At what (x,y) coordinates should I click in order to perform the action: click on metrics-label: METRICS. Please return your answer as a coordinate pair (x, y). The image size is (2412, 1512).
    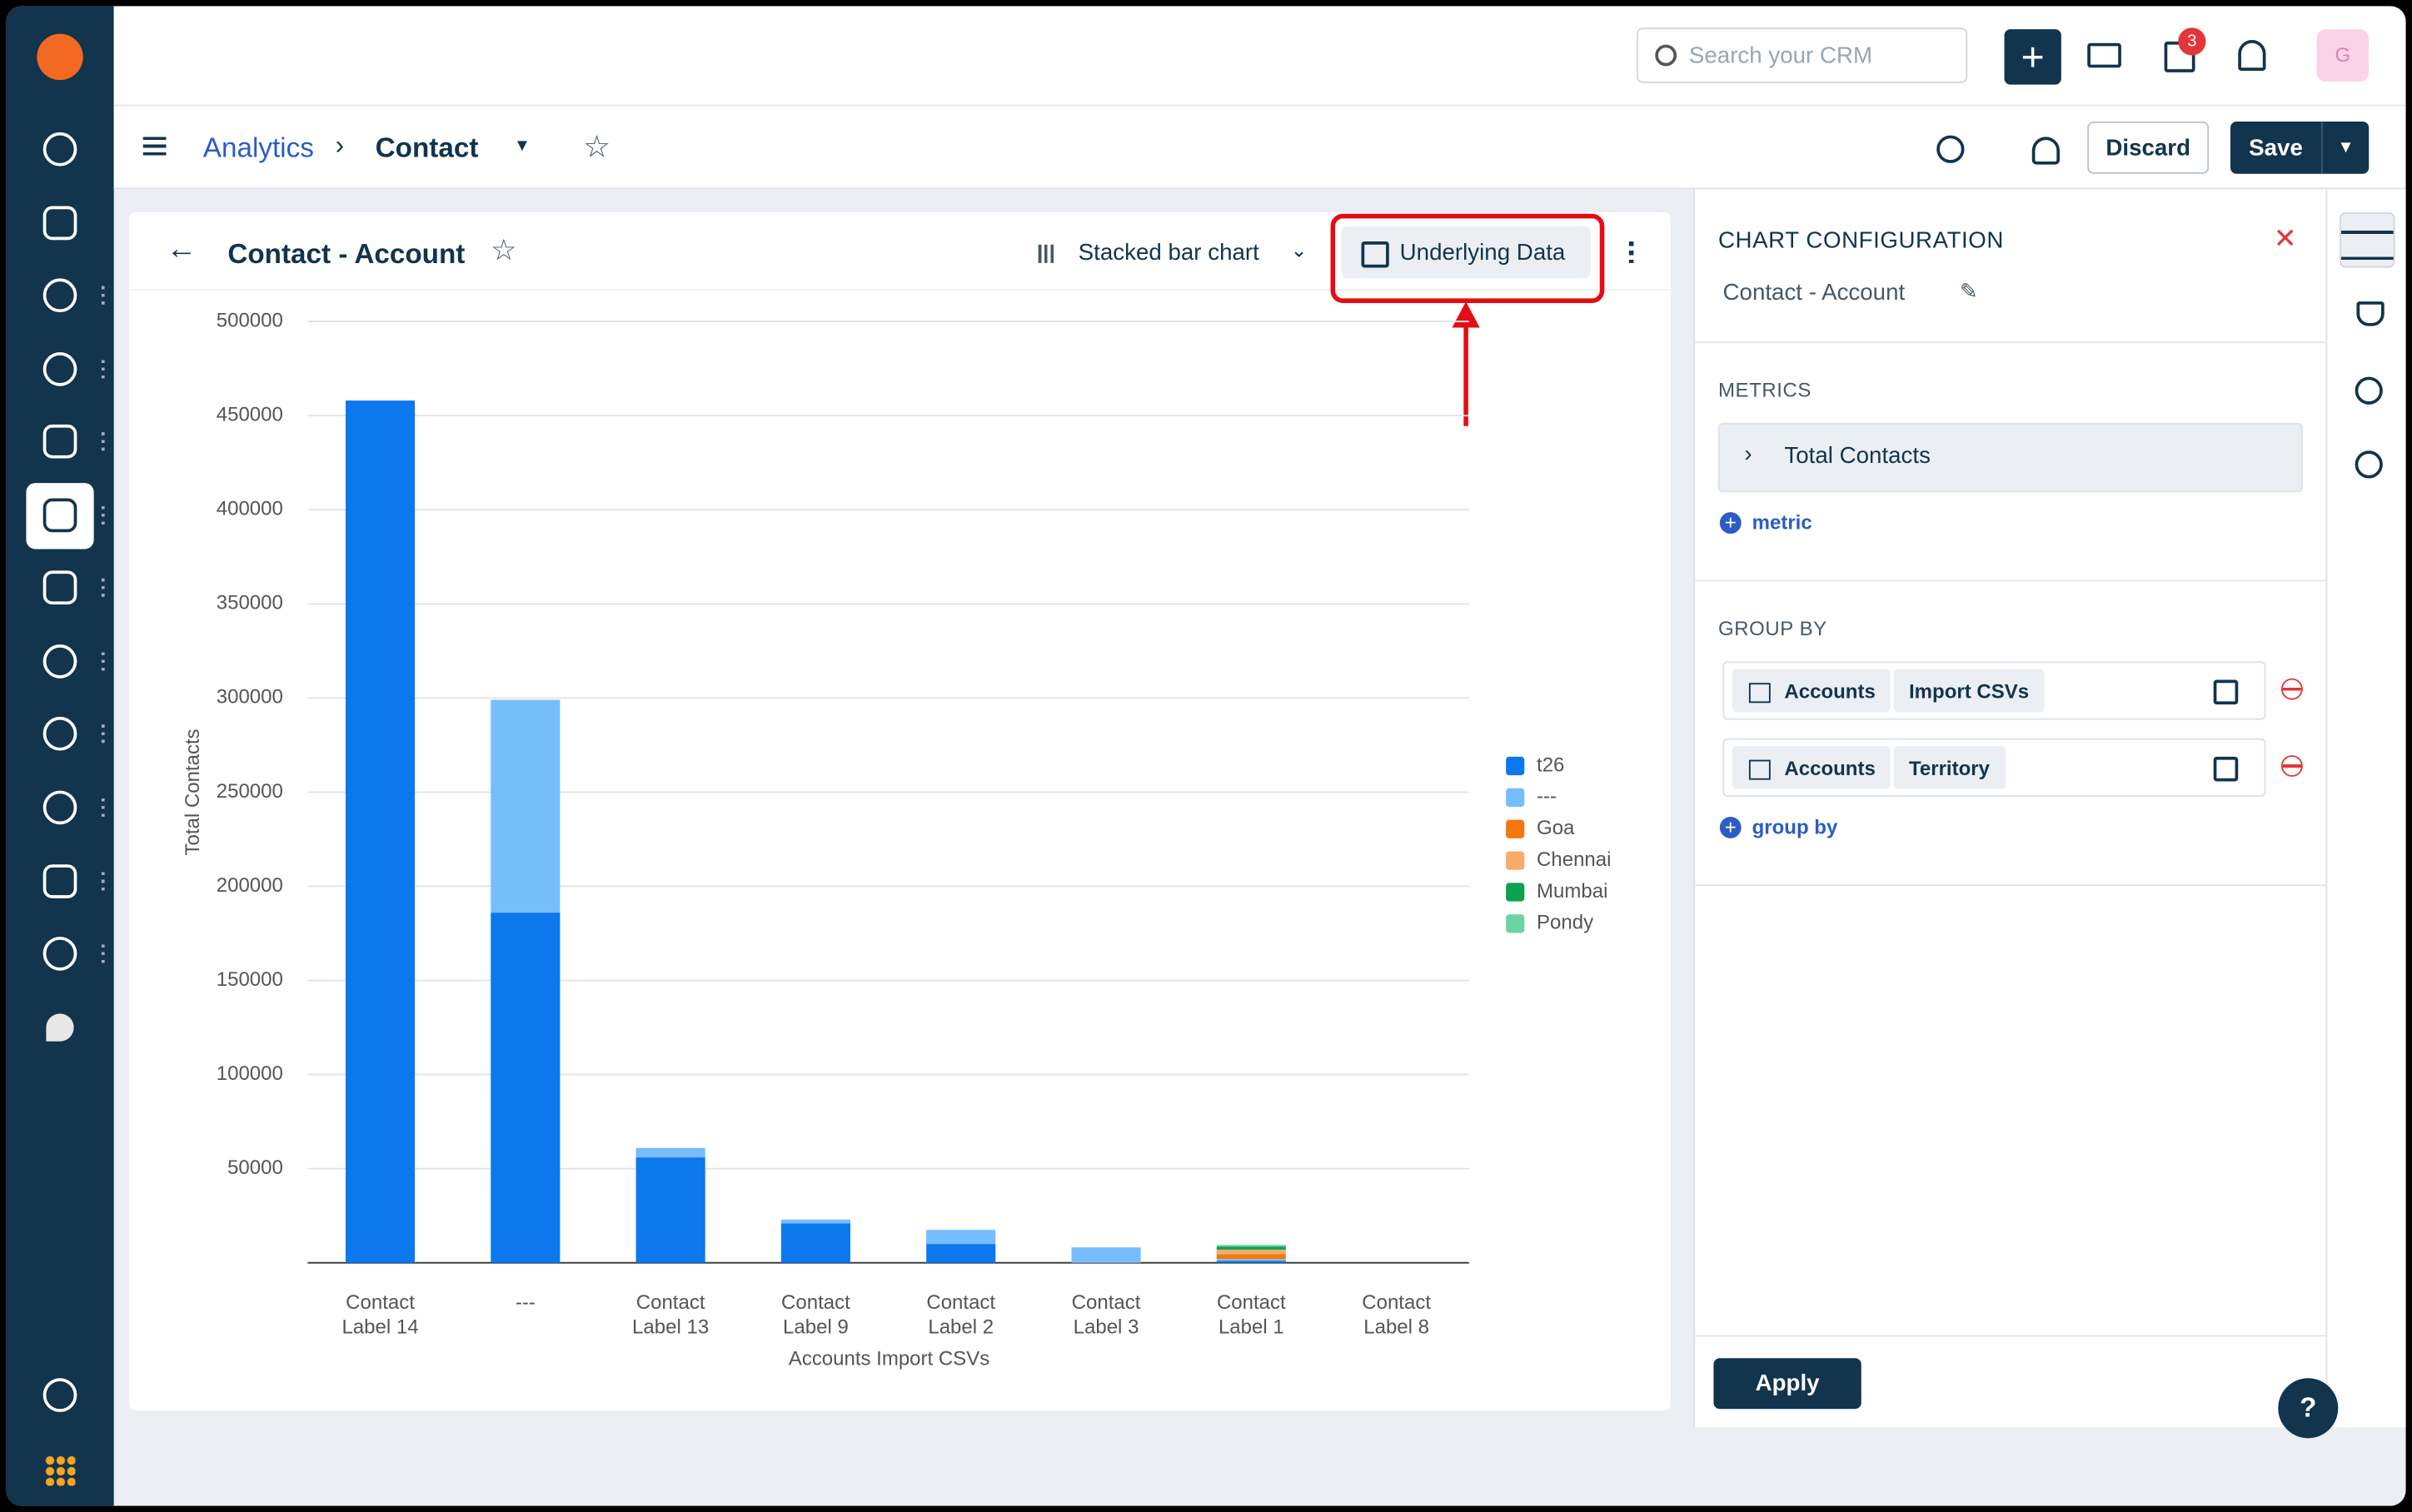
    Looking at the image, I should click on (1764, 390).